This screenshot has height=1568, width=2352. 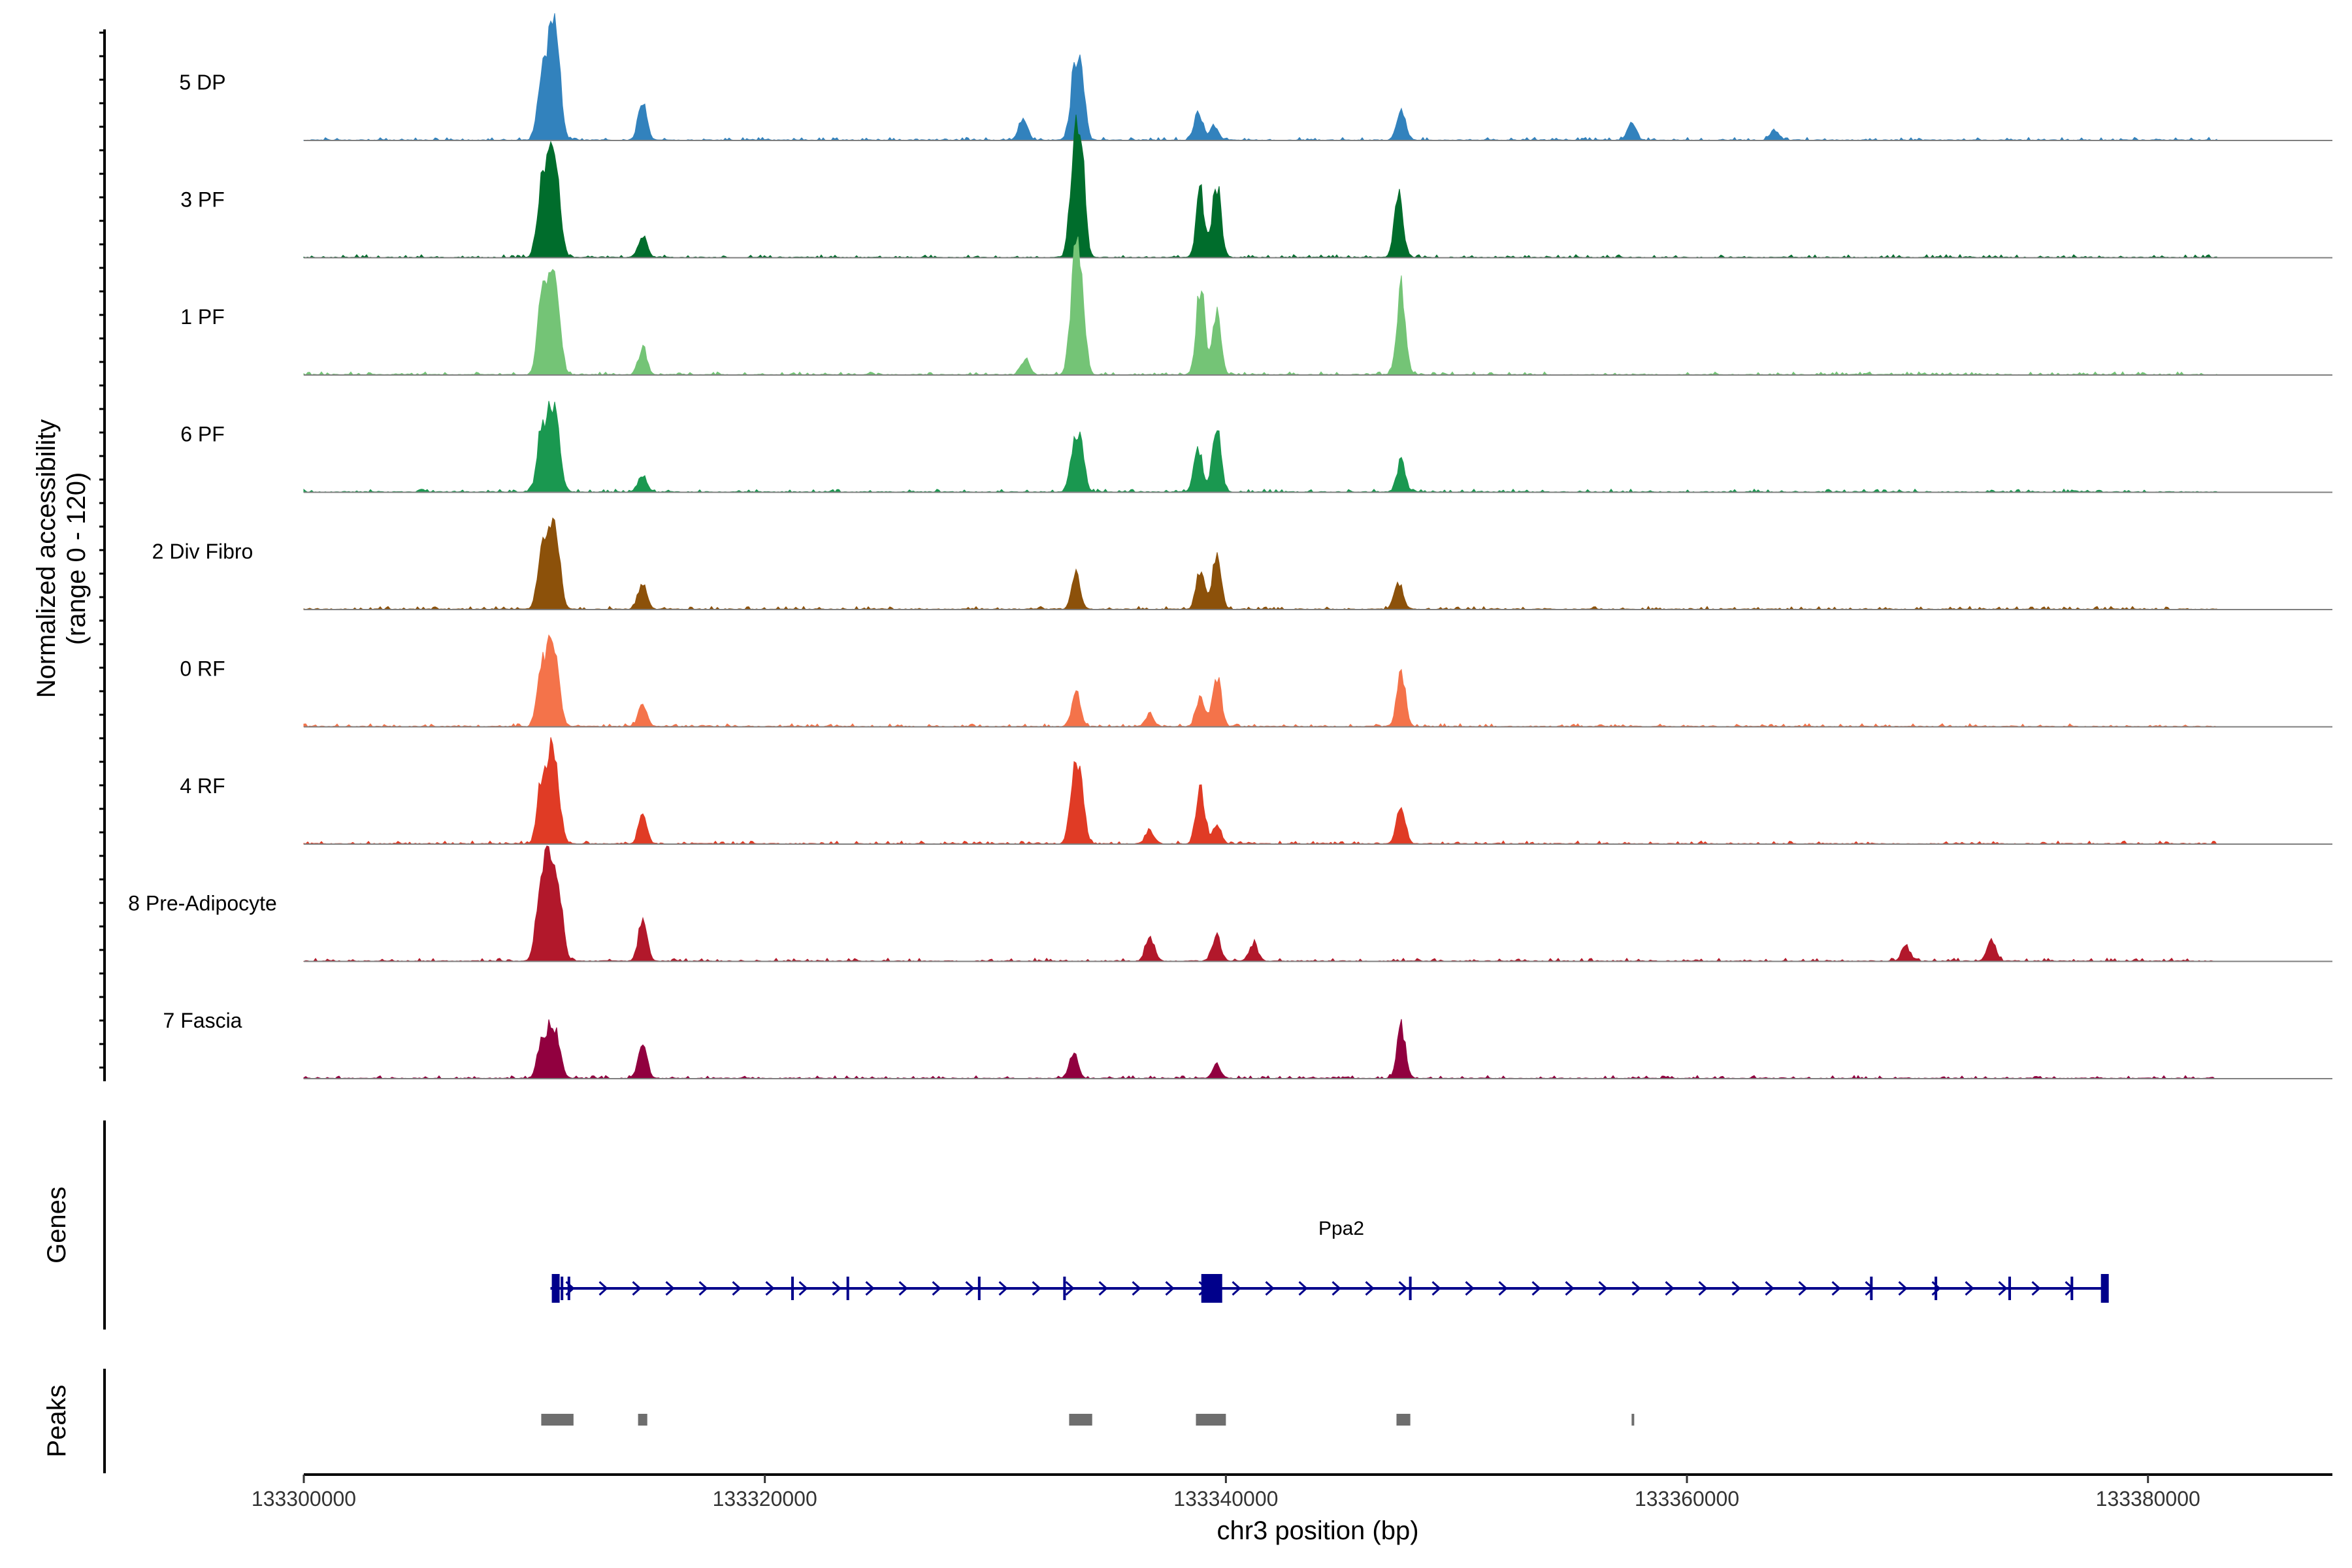 What do you see at coordinates (1256, 306) in the screenshot?
I see `track-1-pf: 1 PF` at bounding box center [1256, 306].